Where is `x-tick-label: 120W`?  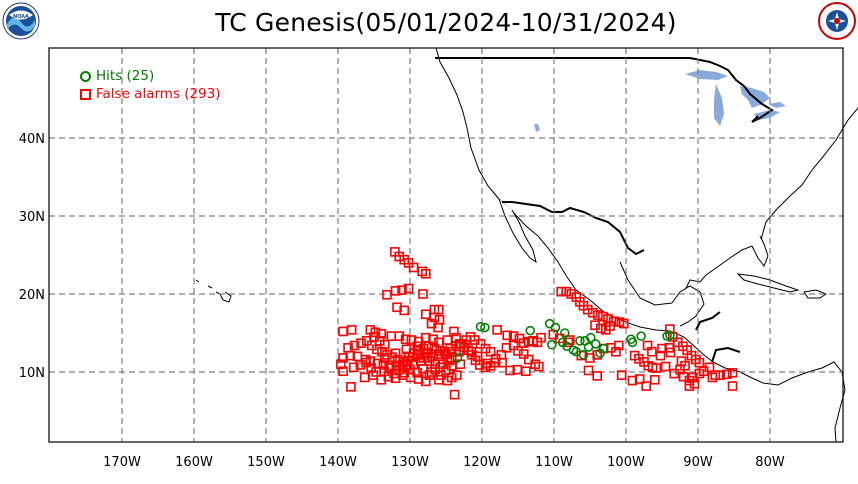
x-tick-label: 120W is located at coordinates (482, 462).